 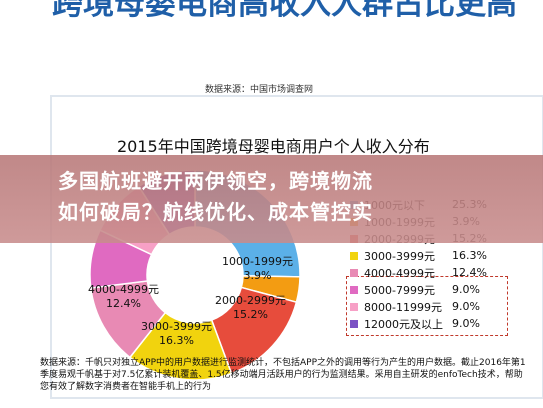 What do you see at coordinates (284, 11) in the screenshot?
I see `slide-title: 跨境母婴电商高收入人群占比更高` at bounding box center [284, 11].